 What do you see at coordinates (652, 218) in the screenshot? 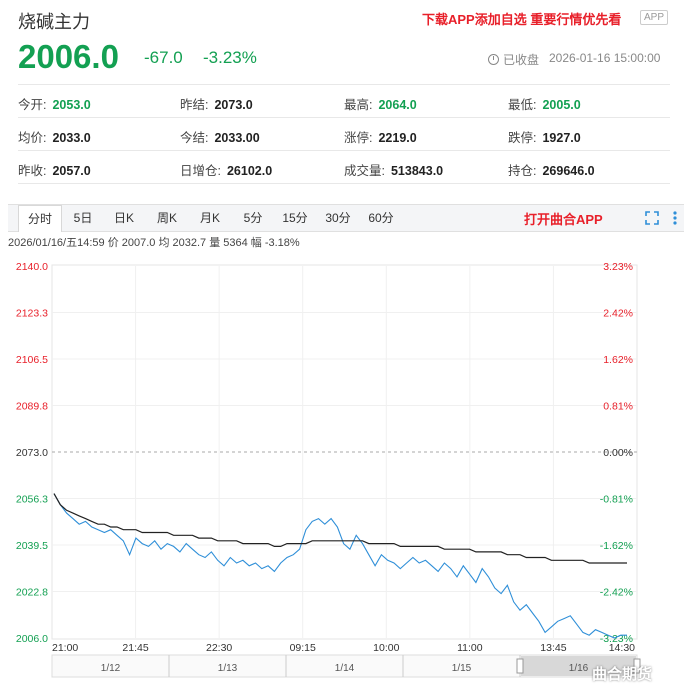
I see `fullscreen-icon` at bounding box center [652, 218].